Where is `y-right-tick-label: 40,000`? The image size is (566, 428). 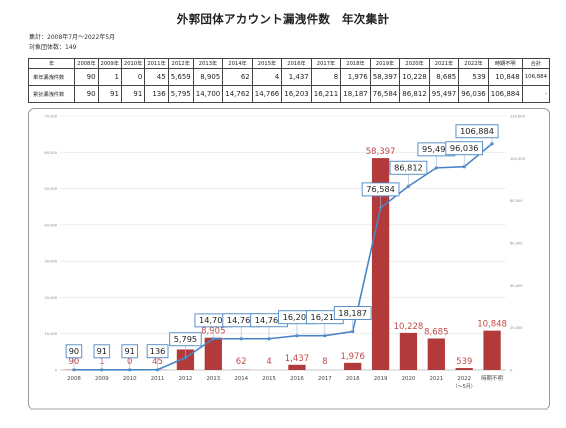
y-right-tick-label: 40,000 is located at coordinates (516, 286).